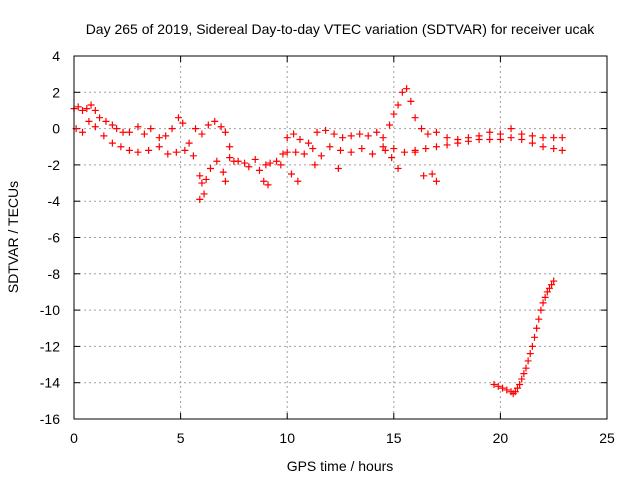 The height and width of the screenshot is (480, 640). Describe the element at coordinates (74, 438) in the screenshot. I see `x-tick-label: 0` at that location.